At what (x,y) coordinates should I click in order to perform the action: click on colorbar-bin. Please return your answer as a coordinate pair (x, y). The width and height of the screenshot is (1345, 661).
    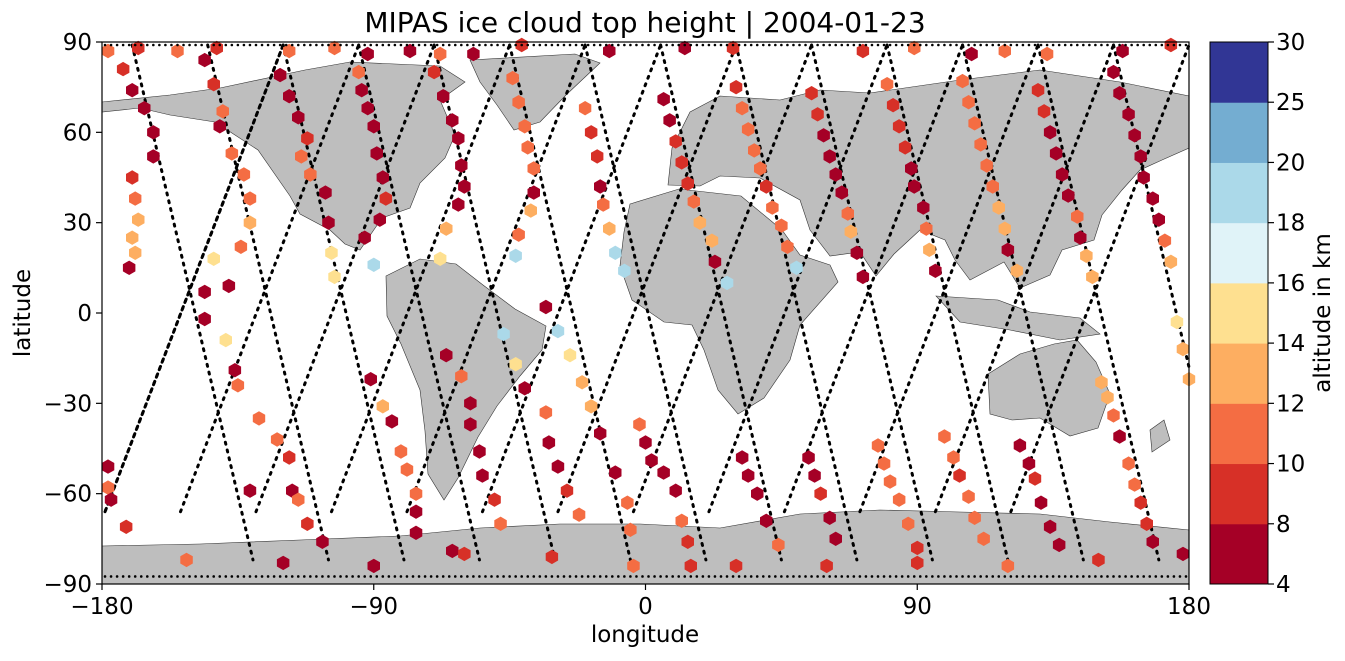
    Looking at the image, I should click on (1239, 193).